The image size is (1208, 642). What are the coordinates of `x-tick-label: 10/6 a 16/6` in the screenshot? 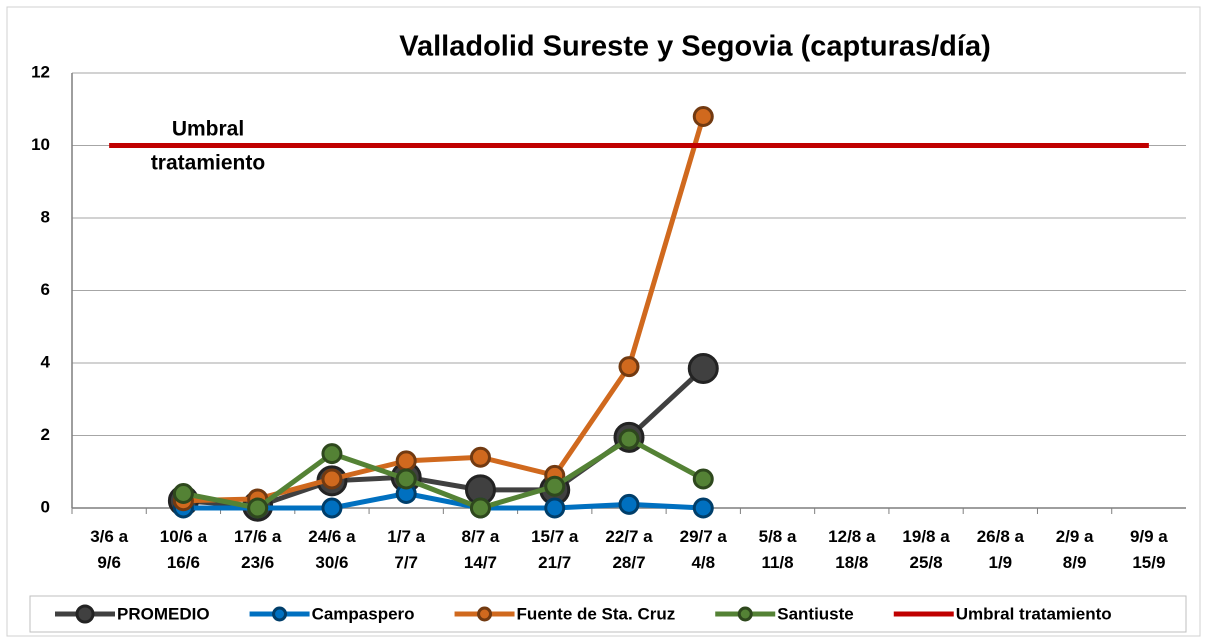 It's located at (184, 549).